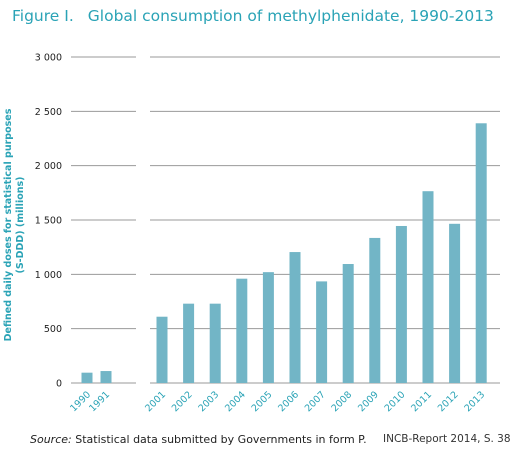 The image size is (510, 457). I want to click on bar-2011, so click(428, 287).